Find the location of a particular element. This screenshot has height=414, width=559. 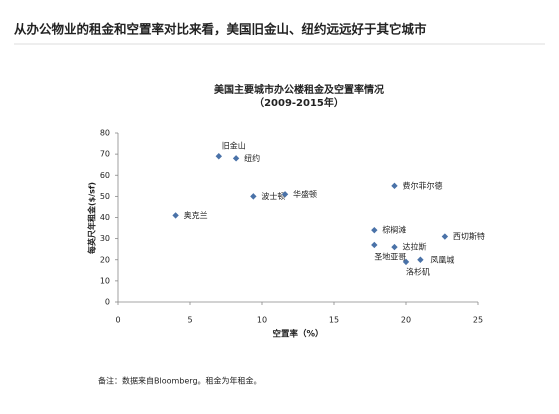

point-label: 洛杉矶 is located at coordinates (418, 271).